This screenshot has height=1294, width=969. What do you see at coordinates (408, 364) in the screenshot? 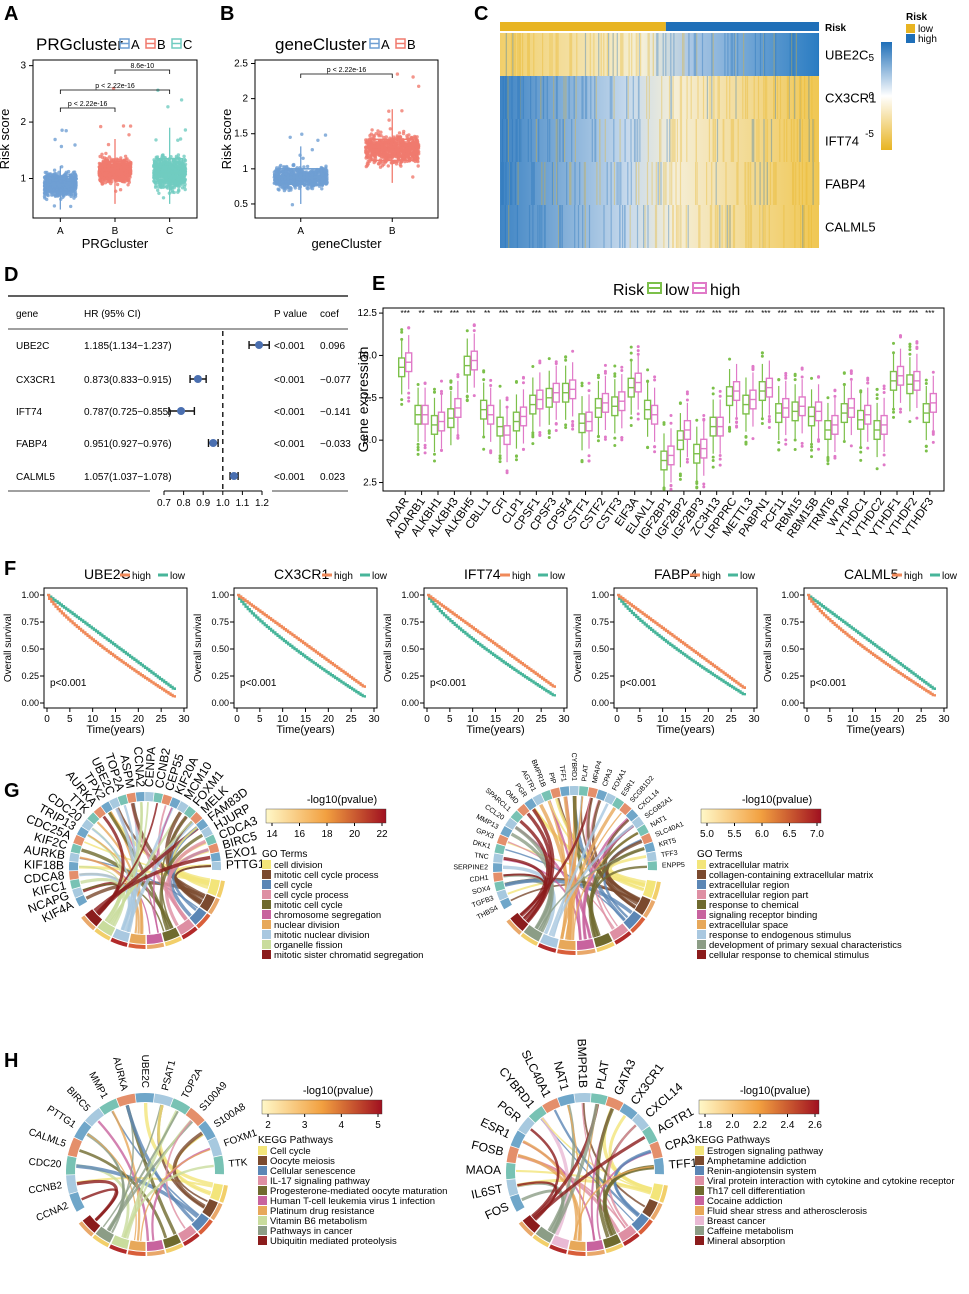
I see `box-ADAR-high` at bounding box center [408, 364].